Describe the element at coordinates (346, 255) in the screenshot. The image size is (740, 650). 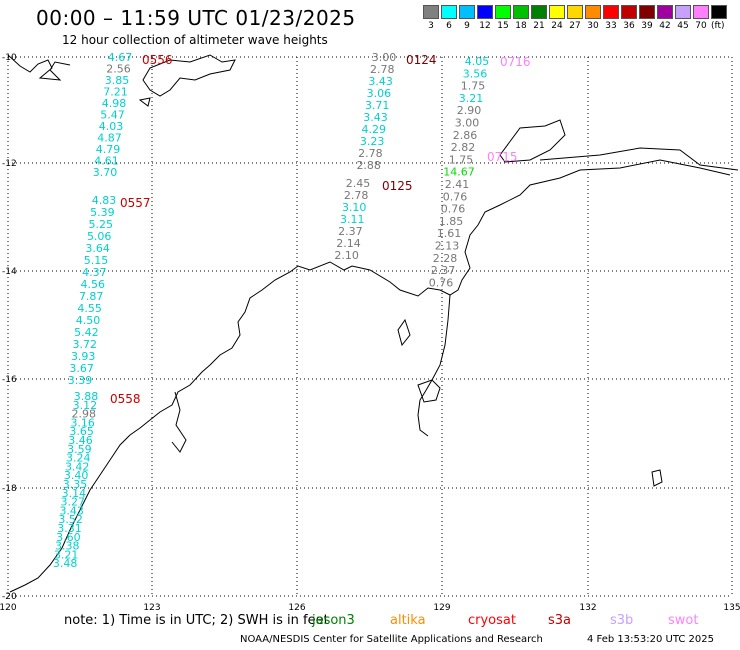
I see `wave-height-label: 2.10` at that location.